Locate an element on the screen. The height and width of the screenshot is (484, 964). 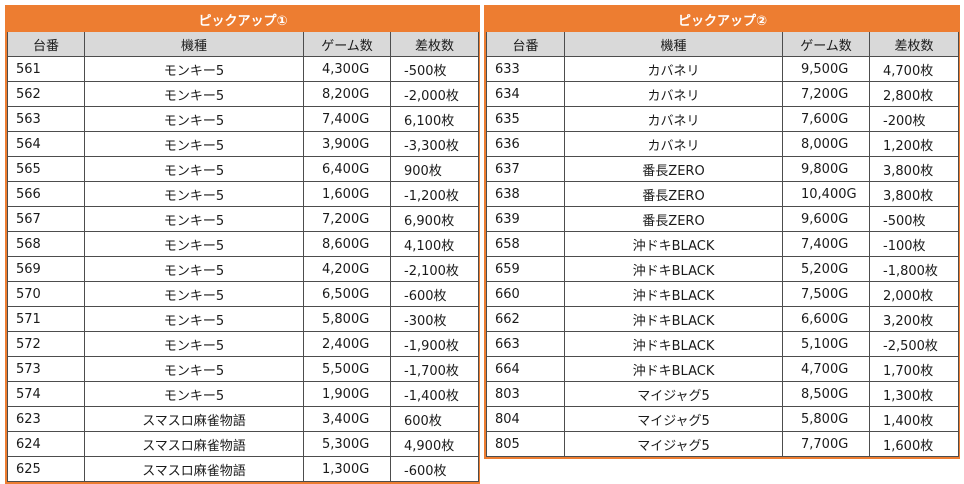
cell-games: 2,400G is located at coordinates (347, 344).